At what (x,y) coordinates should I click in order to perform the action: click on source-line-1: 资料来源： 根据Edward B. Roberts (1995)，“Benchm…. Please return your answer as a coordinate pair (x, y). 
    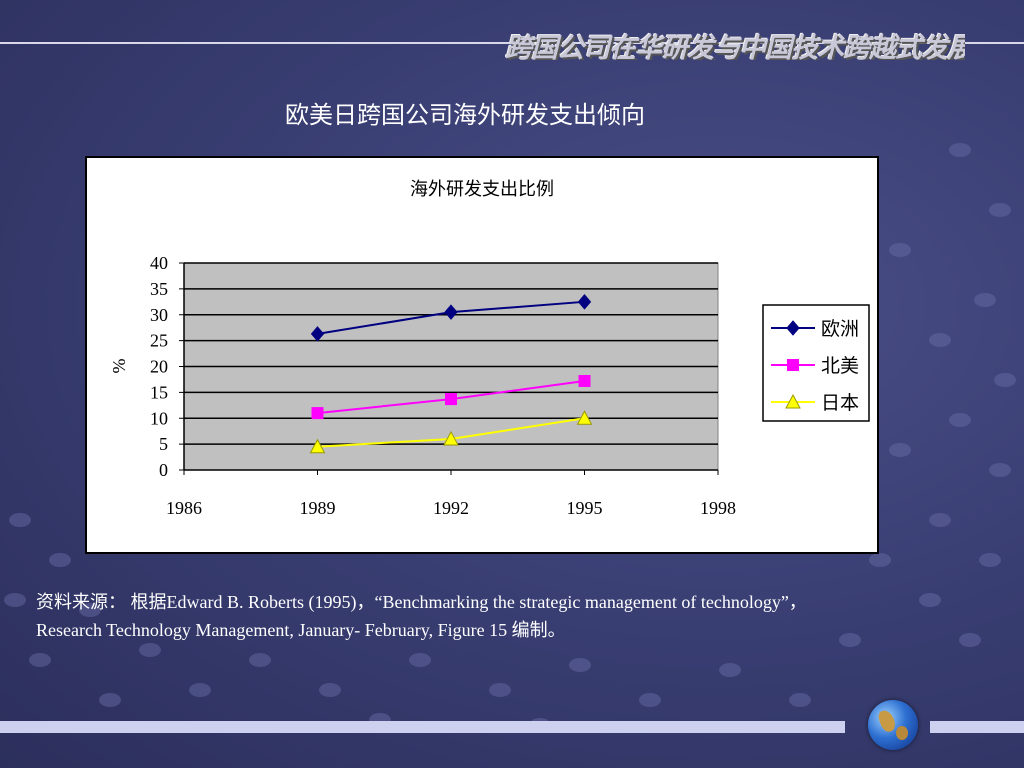
    Looking at the image, I should click on (421, 602).